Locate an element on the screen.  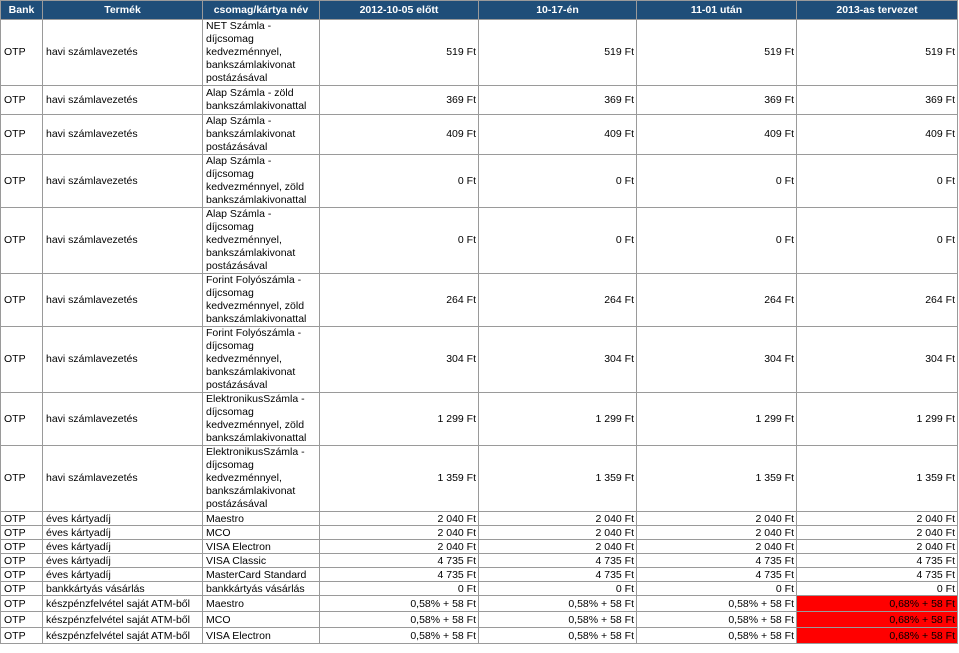
cell-before-2012-10-05: 519 Ft is located at coordinates (399, 52).